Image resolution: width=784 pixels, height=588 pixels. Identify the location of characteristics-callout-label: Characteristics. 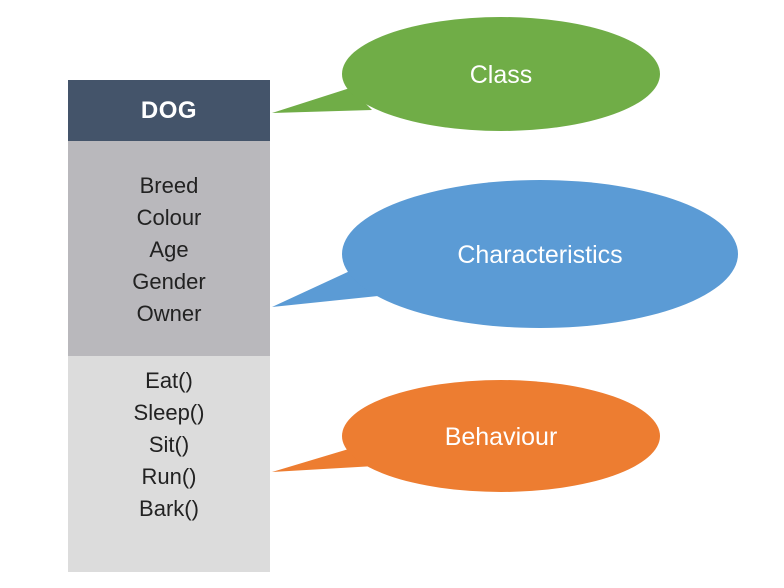
(539, 255).